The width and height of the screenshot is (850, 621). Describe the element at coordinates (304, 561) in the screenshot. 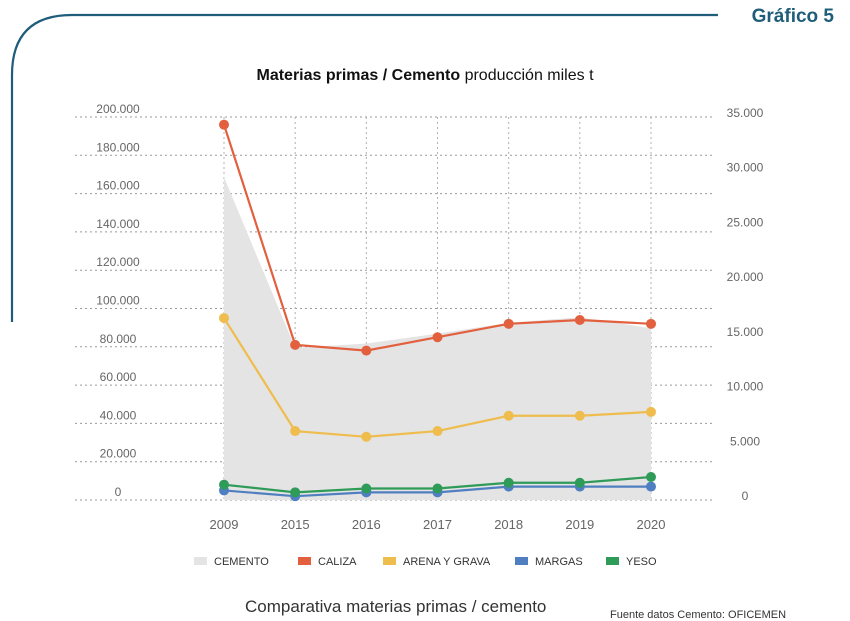

I see `legend-swatch-caliza` at that location.